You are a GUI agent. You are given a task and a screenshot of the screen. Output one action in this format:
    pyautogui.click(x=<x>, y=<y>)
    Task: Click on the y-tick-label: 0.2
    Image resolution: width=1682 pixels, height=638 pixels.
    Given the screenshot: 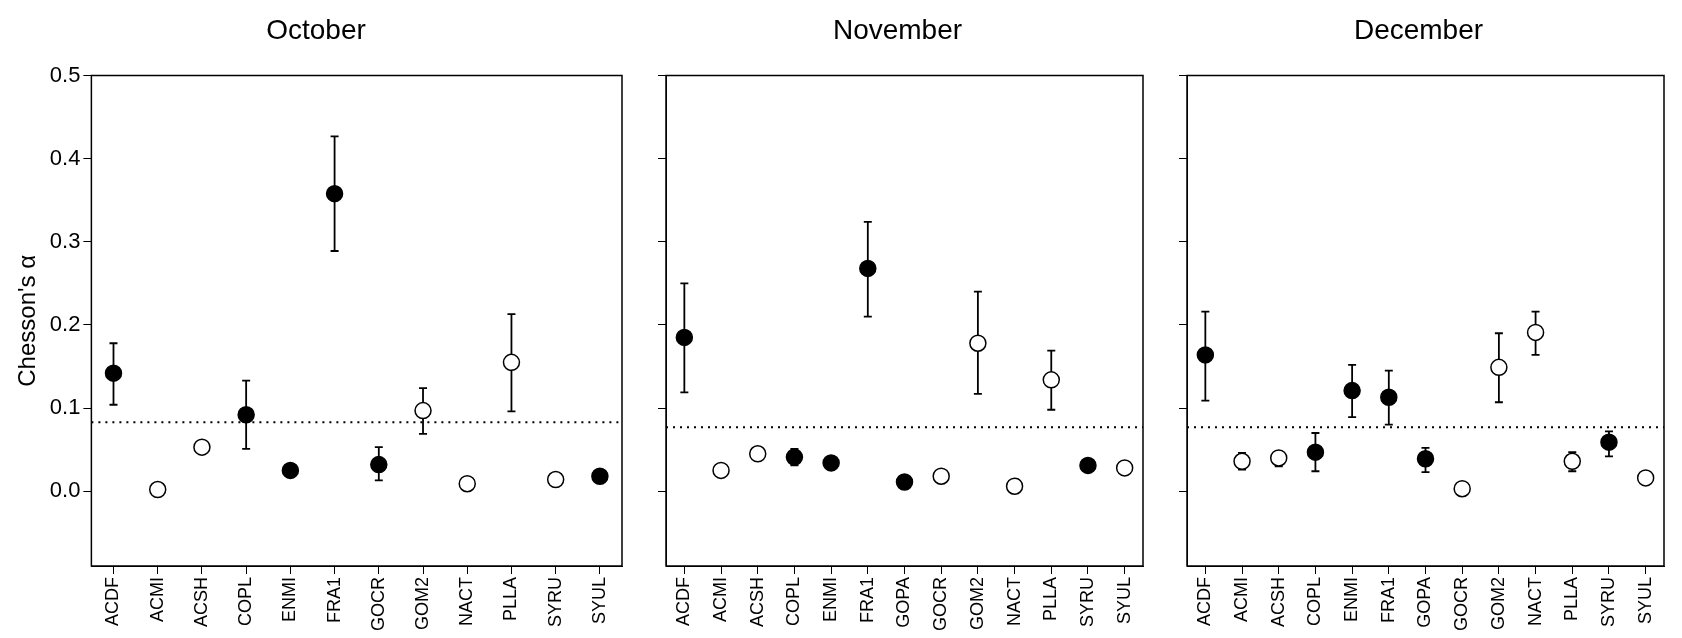 What is the action you would take?
    pyautogui.click(x=65, y=324)
    